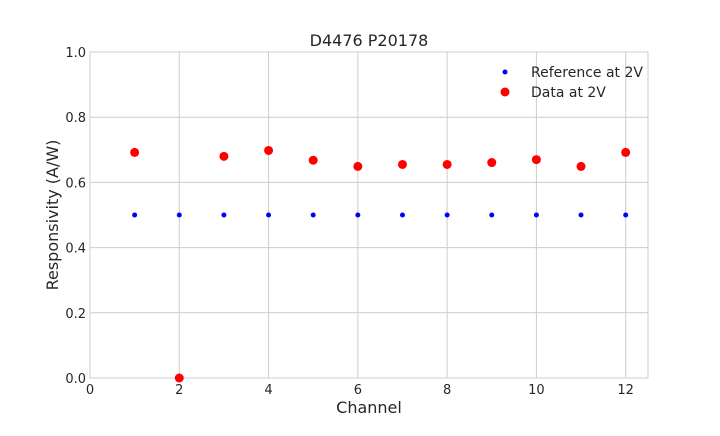  What do you see at coordinates (268, 390) in the screenshot?
I see `x-tick-label: 4` at bounding box center [268, 390].